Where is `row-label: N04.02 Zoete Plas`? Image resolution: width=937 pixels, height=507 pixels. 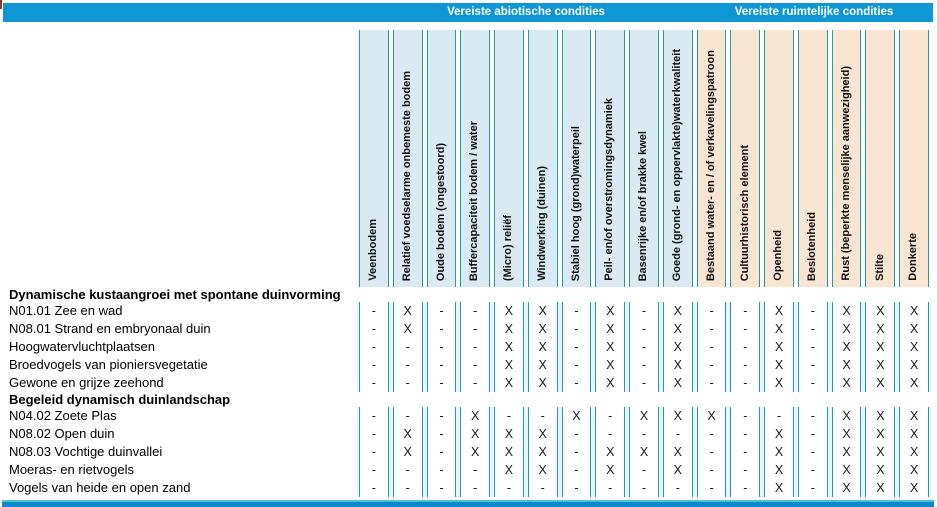 row-label: N04.02 Zoete Plas is located at coordinates (63, 415).